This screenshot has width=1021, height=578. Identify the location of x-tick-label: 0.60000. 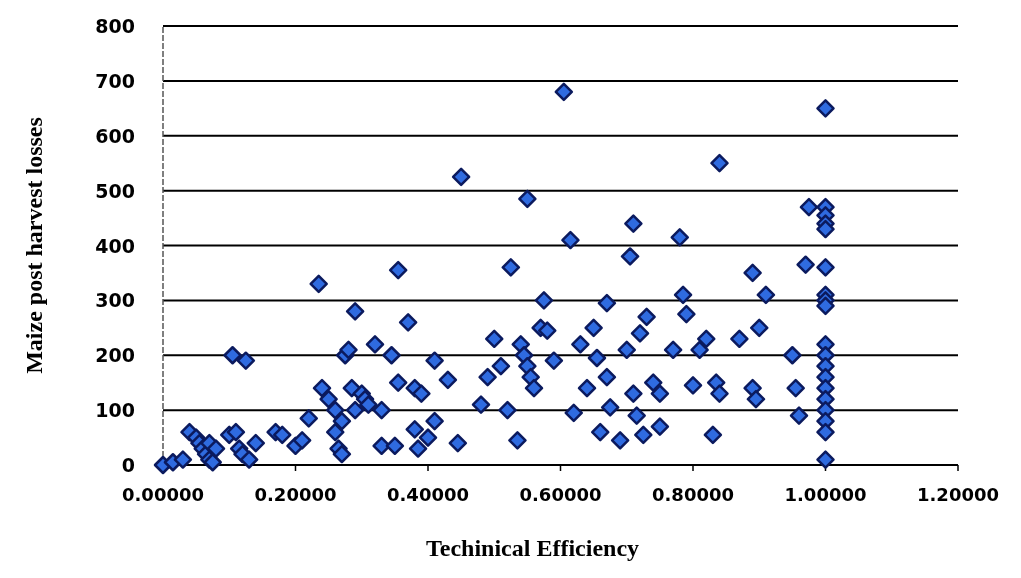
(560, 494).